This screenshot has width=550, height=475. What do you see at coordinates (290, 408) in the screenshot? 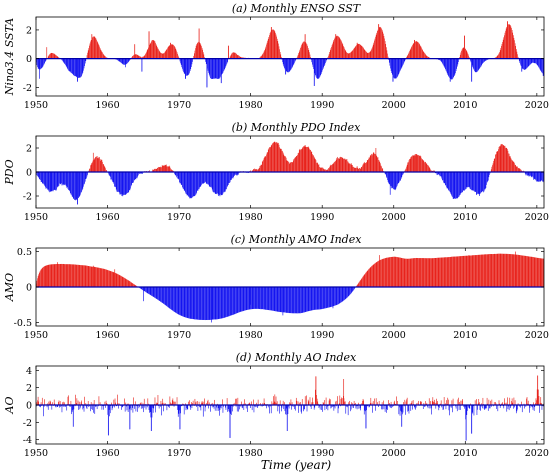
I see `monthly-bars` at bounding box center [290, 408].